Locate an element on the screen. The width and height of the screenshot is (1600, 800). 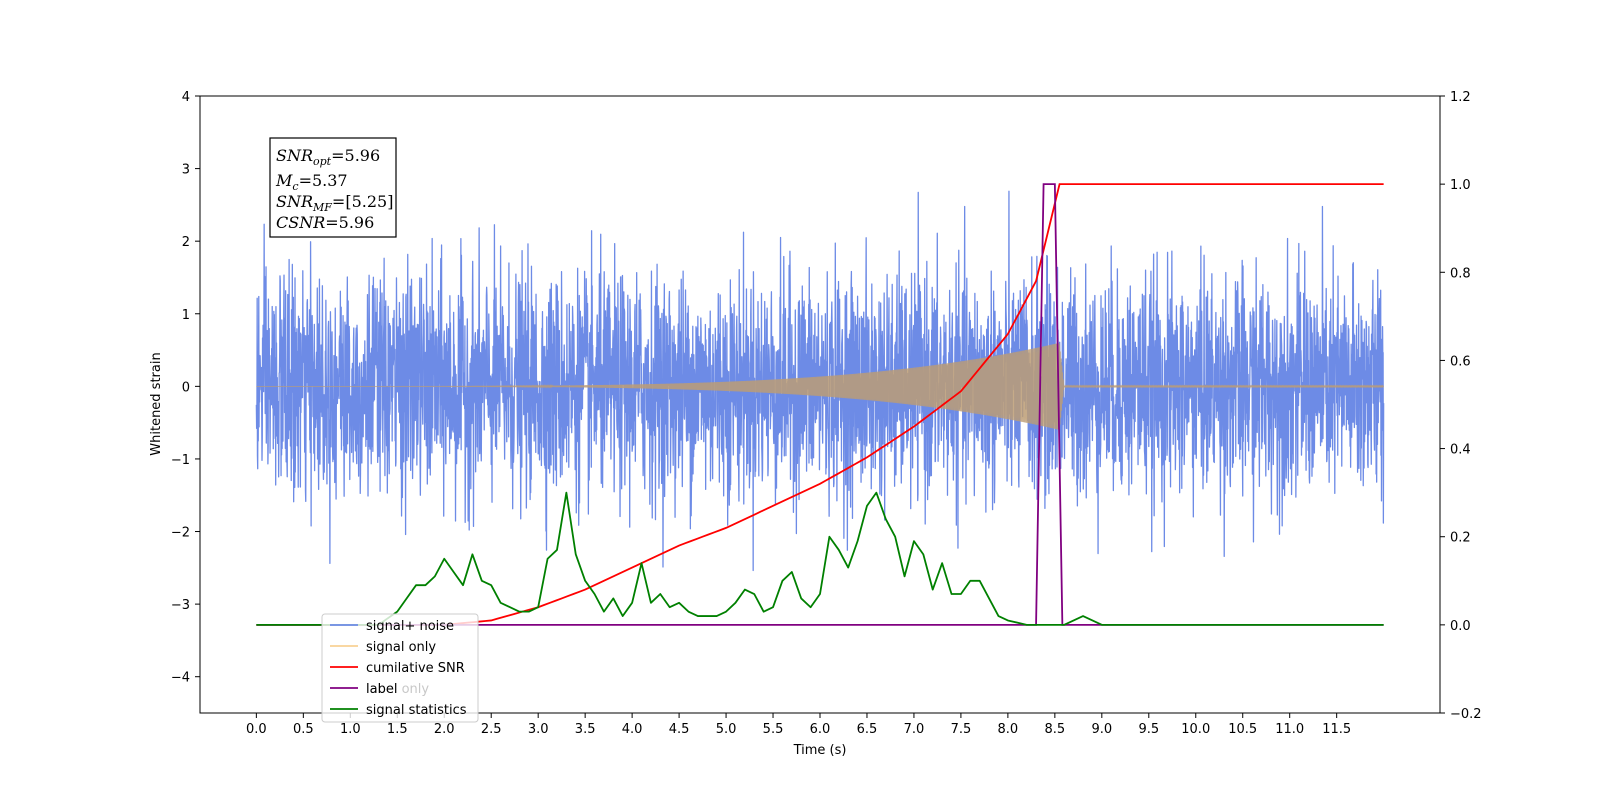
x-tick-label: 9.0 is located at coordinates (1101, 729).